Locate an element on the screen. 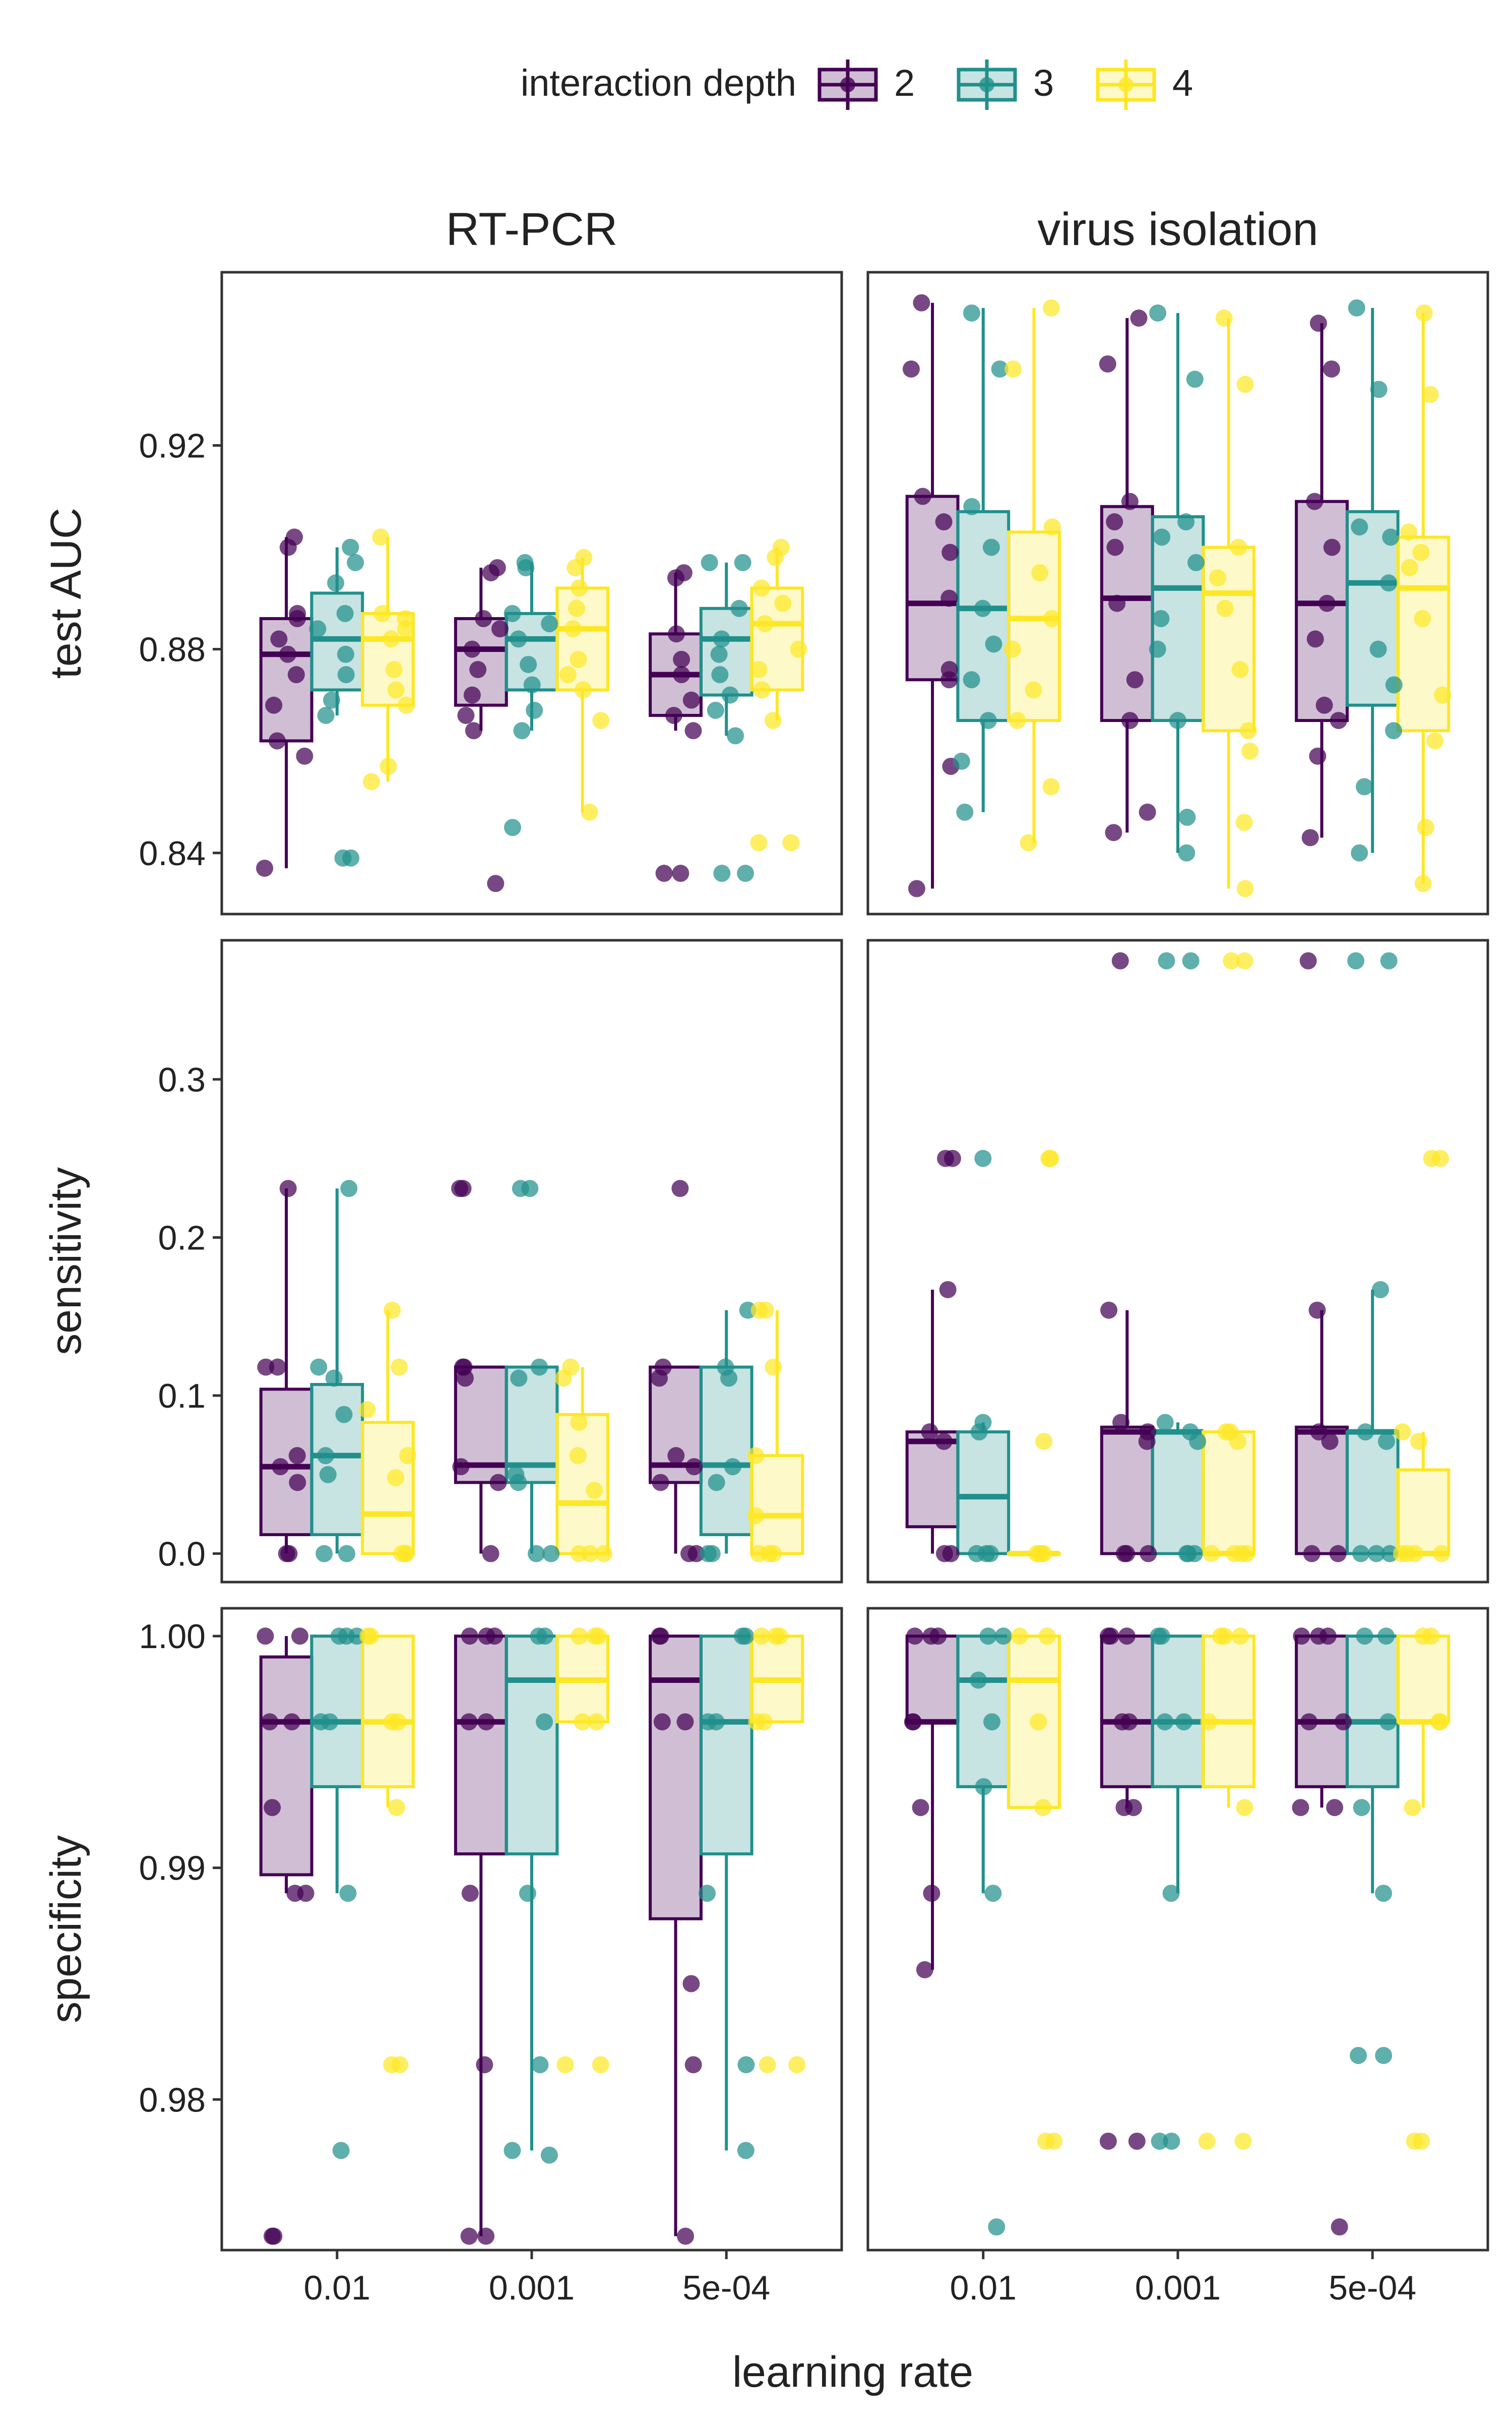  y-tick-label: 0.3 is located at coordinates (182, 1080).